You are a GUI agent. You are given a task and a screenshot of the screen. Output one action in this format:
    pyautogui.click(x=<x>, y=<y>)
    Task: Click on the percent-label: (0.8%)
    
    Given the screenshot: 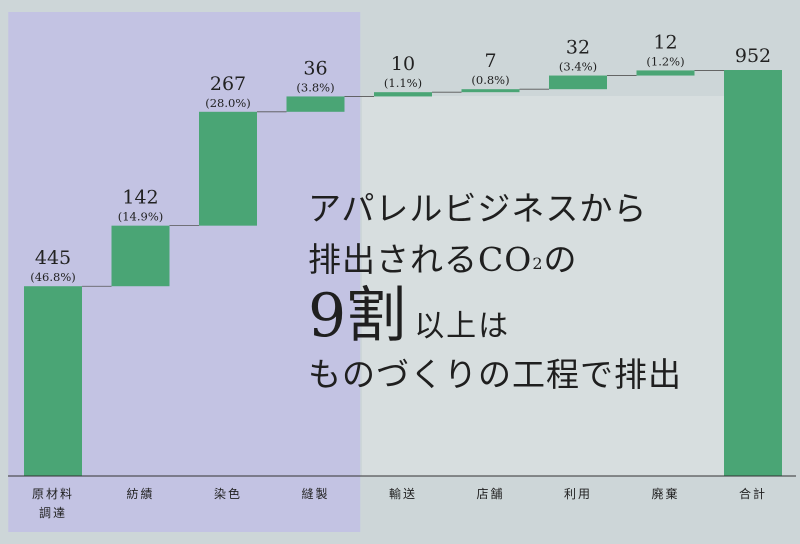 What is the action you would take?
    pyautogui.click(x=490, y=80)
    